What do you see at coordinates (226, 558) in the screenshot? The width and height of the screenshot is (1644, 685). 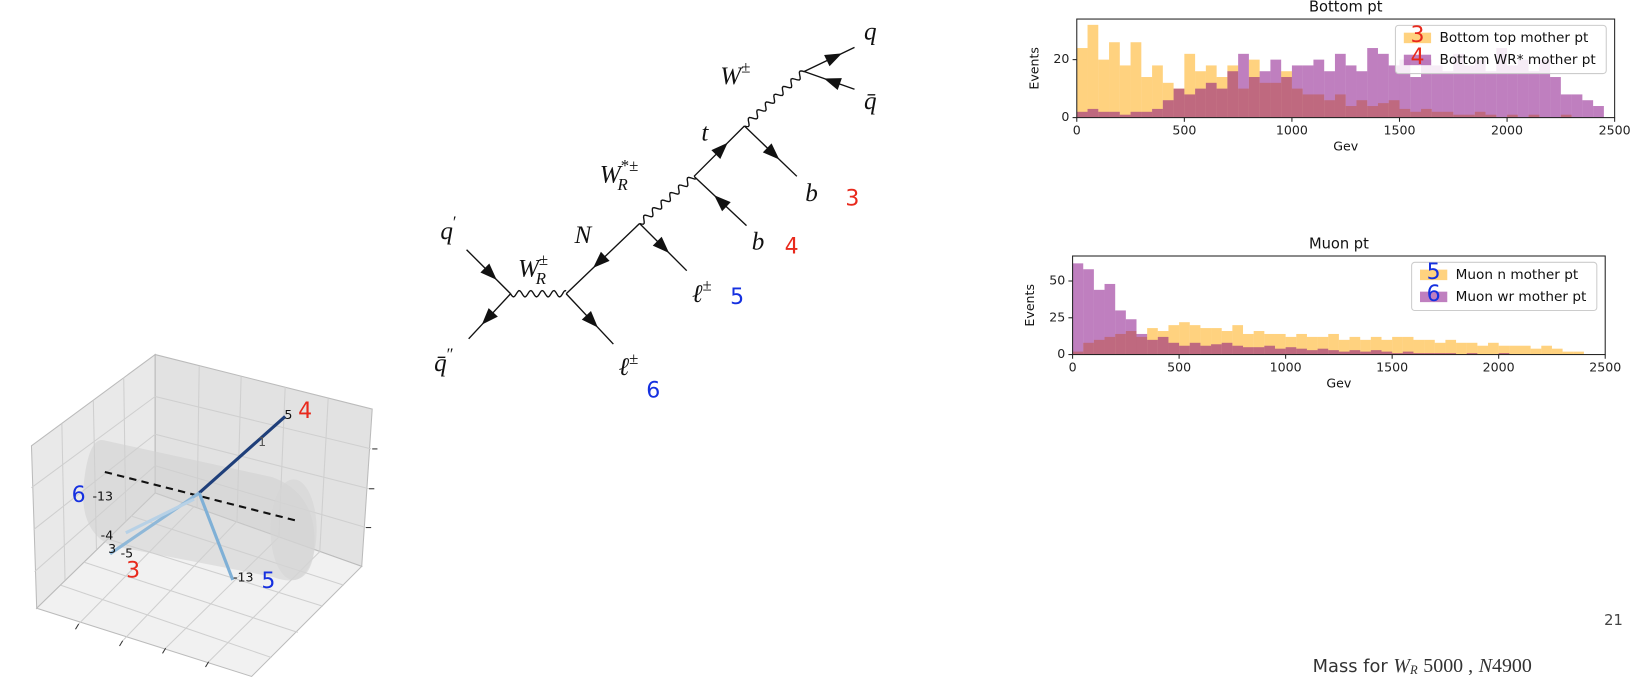 I see `axis-ticks-3d` at bounding box center [226, 558].